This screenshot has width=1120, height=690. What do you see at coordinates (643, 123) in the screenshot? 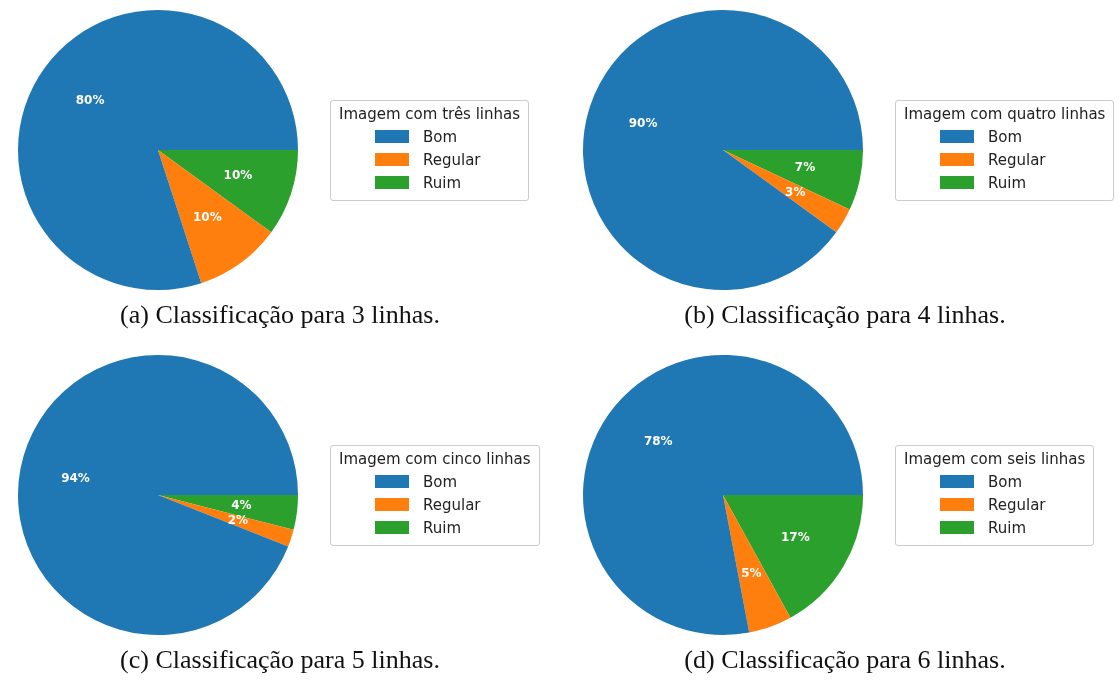
I see `data-label: 90%` at bounding box center [643, 123].